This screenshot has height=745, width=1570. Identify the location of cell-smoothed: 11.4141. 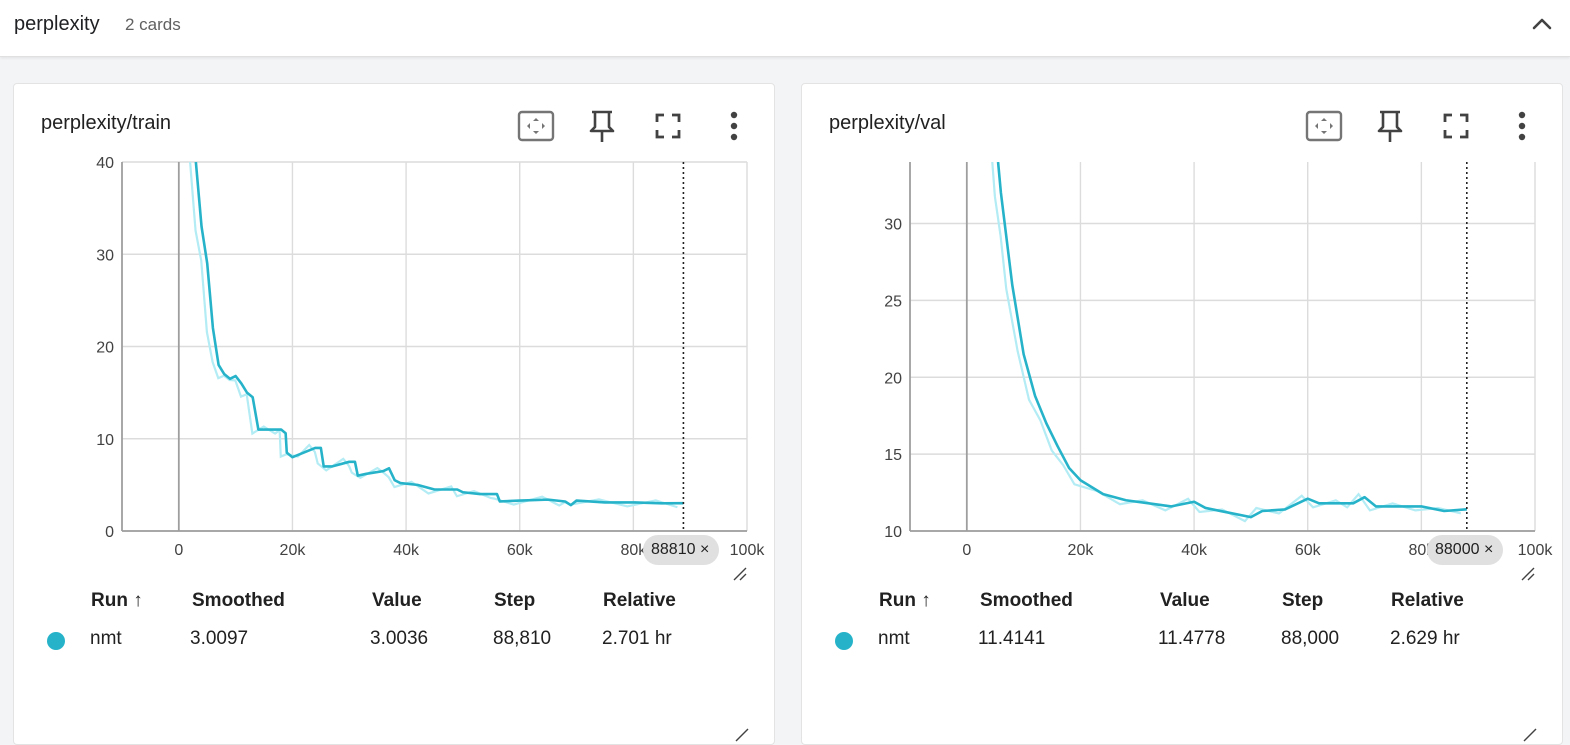
(1012, 638).